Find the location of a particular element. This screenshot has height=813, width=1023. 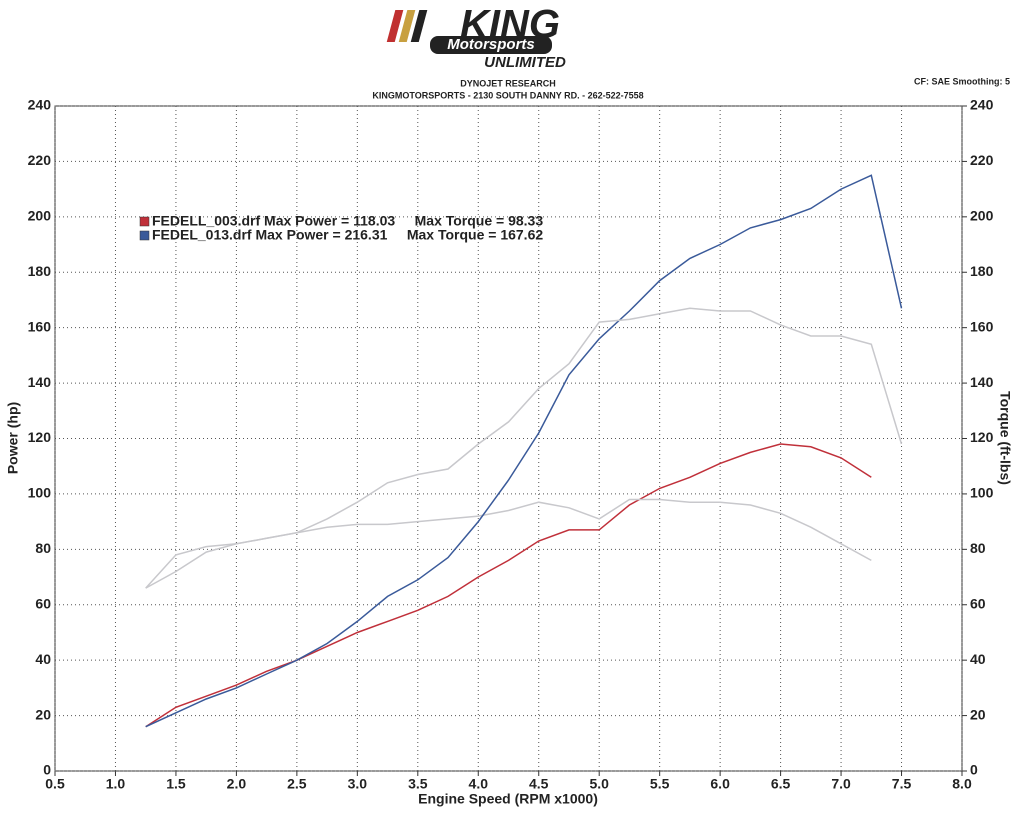

x-tick-label: 4.5 is located at coordinates (539, 784).